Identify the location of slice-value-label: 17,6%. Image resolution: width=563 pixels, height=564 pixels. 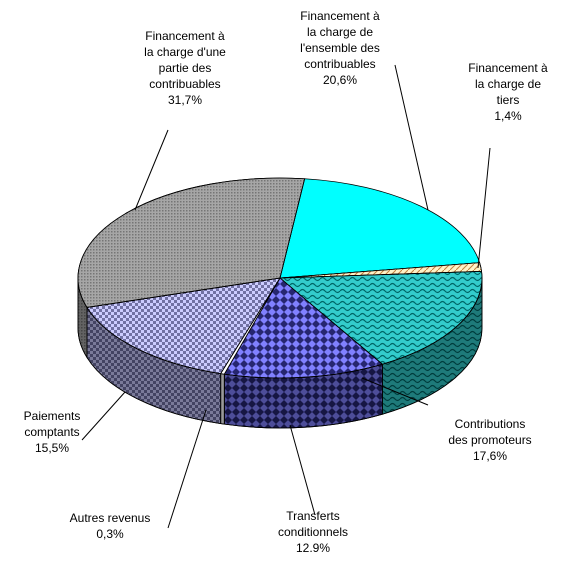
(490, 456).